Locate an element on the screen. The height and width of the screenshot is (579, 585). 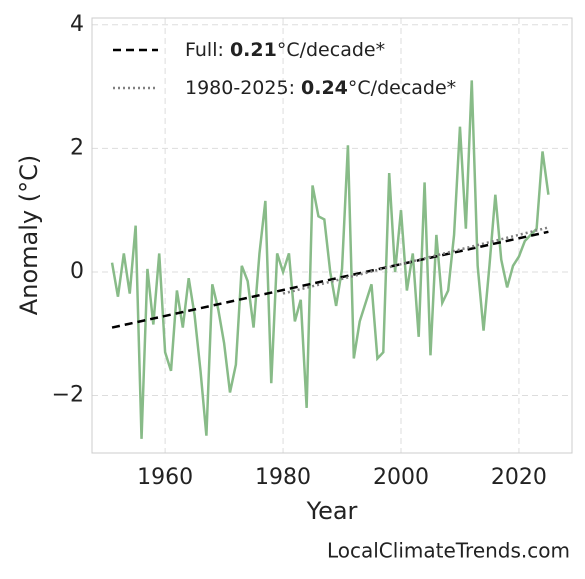
y-axis-label: Anomaly (°C) is located at coordinates (29, 235).